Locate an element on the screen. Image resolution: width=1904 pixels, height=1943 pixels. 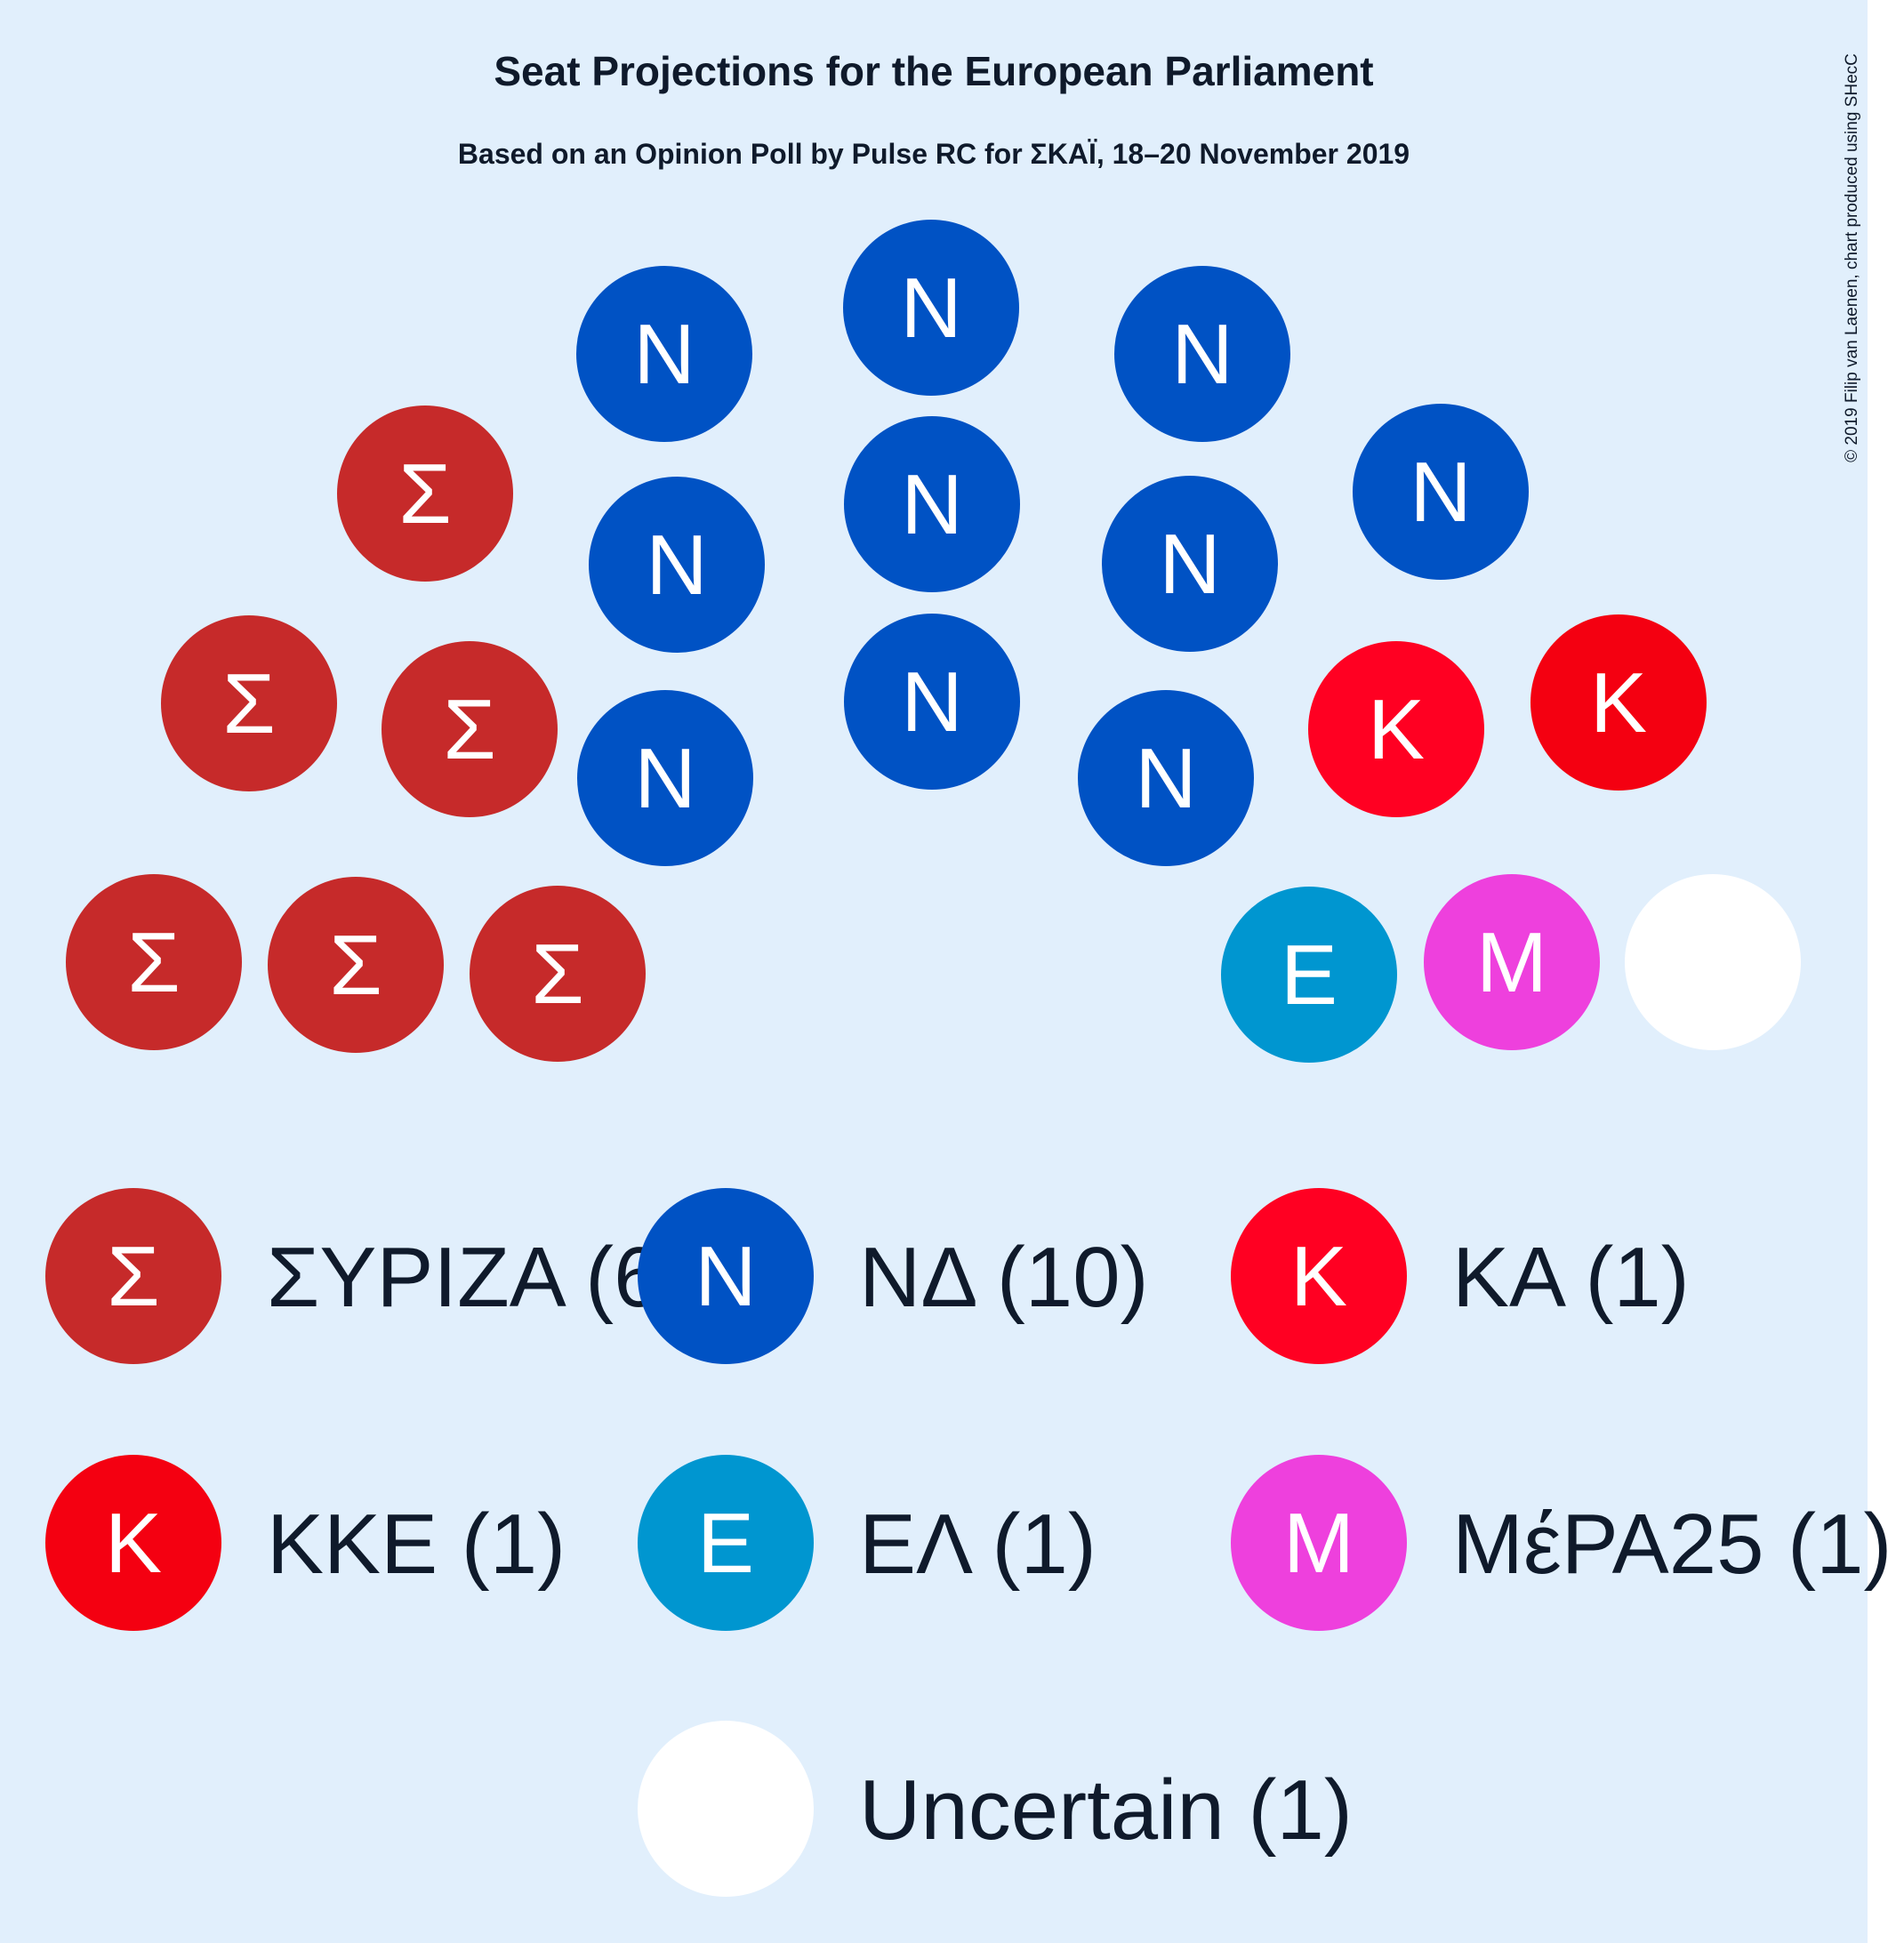
legend-label: Uncertain (1) is located at coordinates (1106, 1810).